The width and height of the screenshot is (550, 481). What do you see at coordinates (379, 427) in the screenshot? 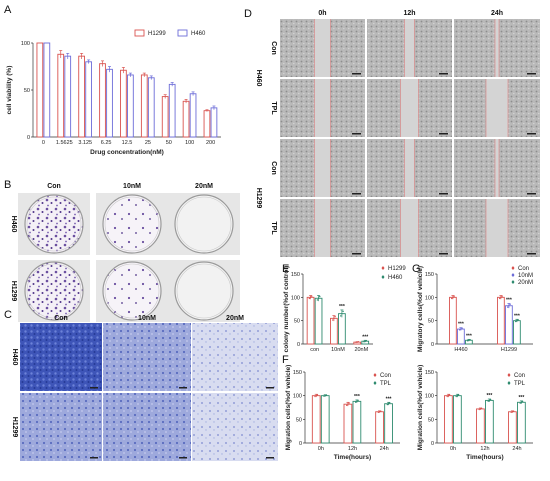
I see `bar-F1-Con-24h` at bounding box center [379, 427].